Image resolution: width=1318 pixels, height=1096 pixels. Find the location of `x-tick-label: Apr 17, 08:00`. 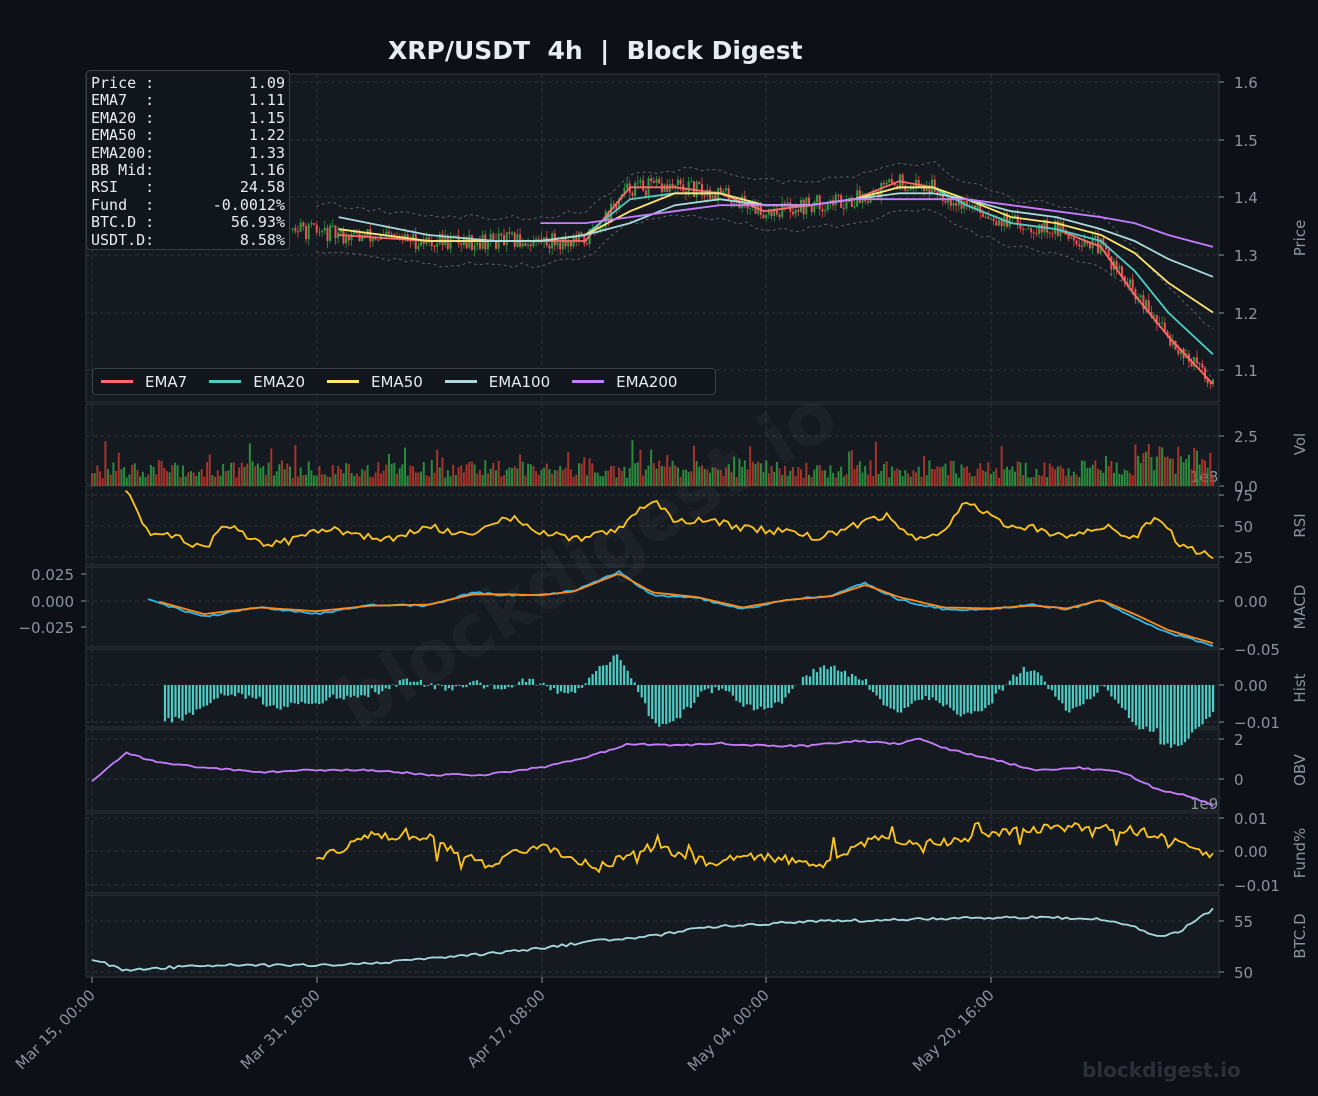

x-tick-label: Apr 17, 08:00 is located at coordinates (506, 1028).